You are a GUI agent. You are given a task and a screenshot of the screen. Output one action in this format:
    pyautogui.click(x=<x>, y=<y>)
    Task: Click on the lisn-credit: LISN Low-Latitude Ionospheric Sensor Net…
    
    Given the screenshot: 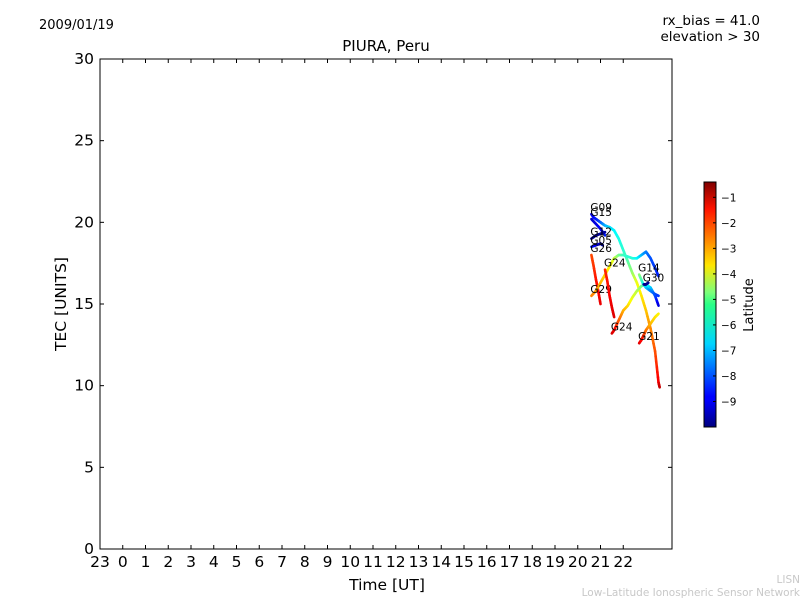 What is the action you would take?
    pyautogui.click(x=691, y=587)
    